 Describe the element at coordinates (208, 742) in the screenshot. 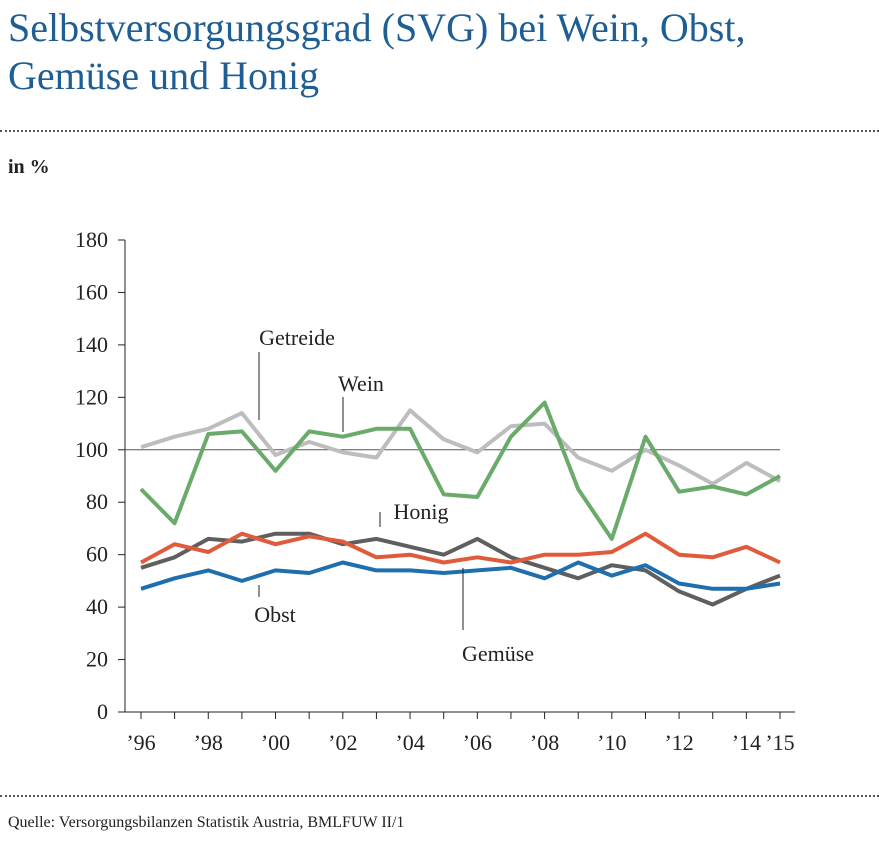

I see `x-tick-label: ’98` at that location.